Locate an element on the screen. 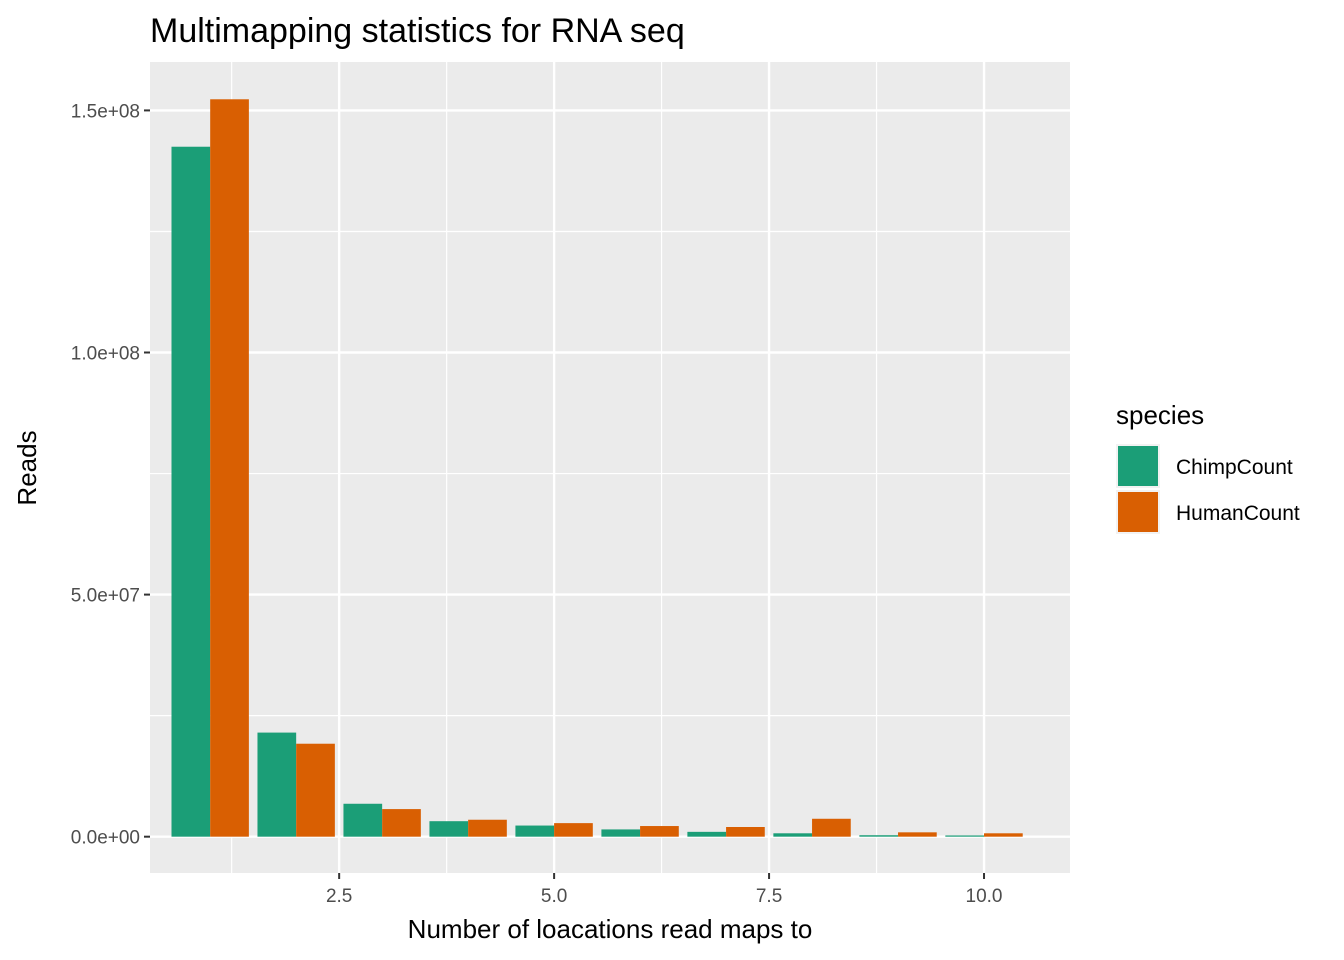 The width and height of the screenshot is (1344, 960). legend-label-chimpcount: ChimpCount is located at coordinates (1234, 467).